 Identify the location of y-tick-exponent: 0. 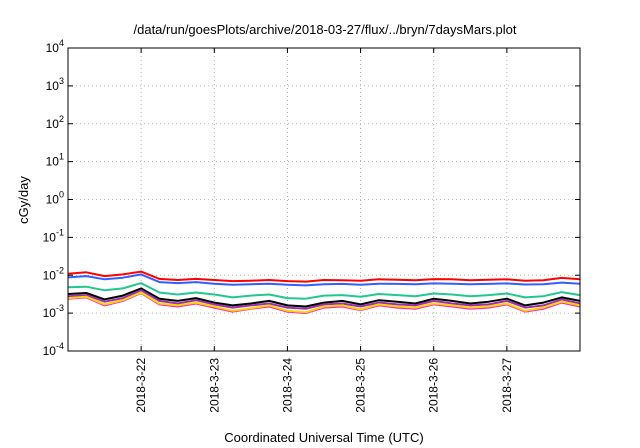
(61, 195).